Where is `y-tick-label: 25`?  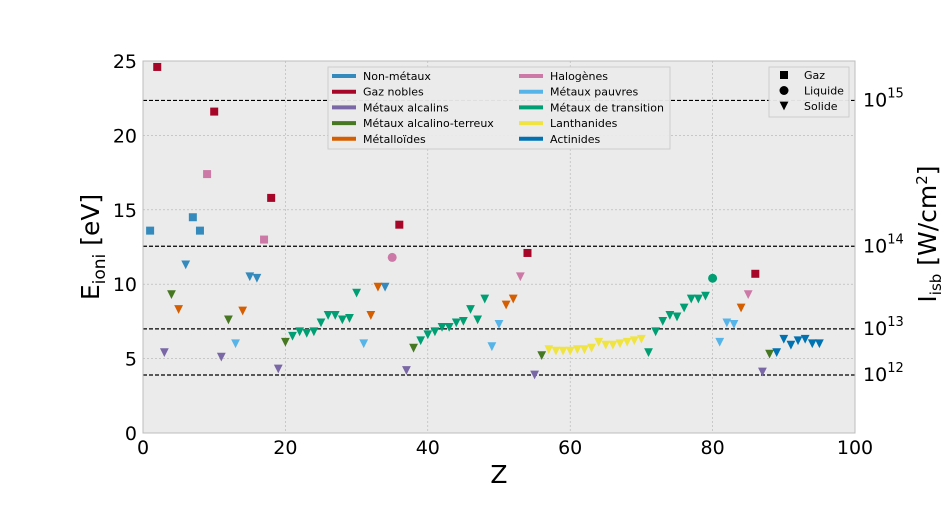
y-tick-label: 25 is located at coordinates (125, 62).